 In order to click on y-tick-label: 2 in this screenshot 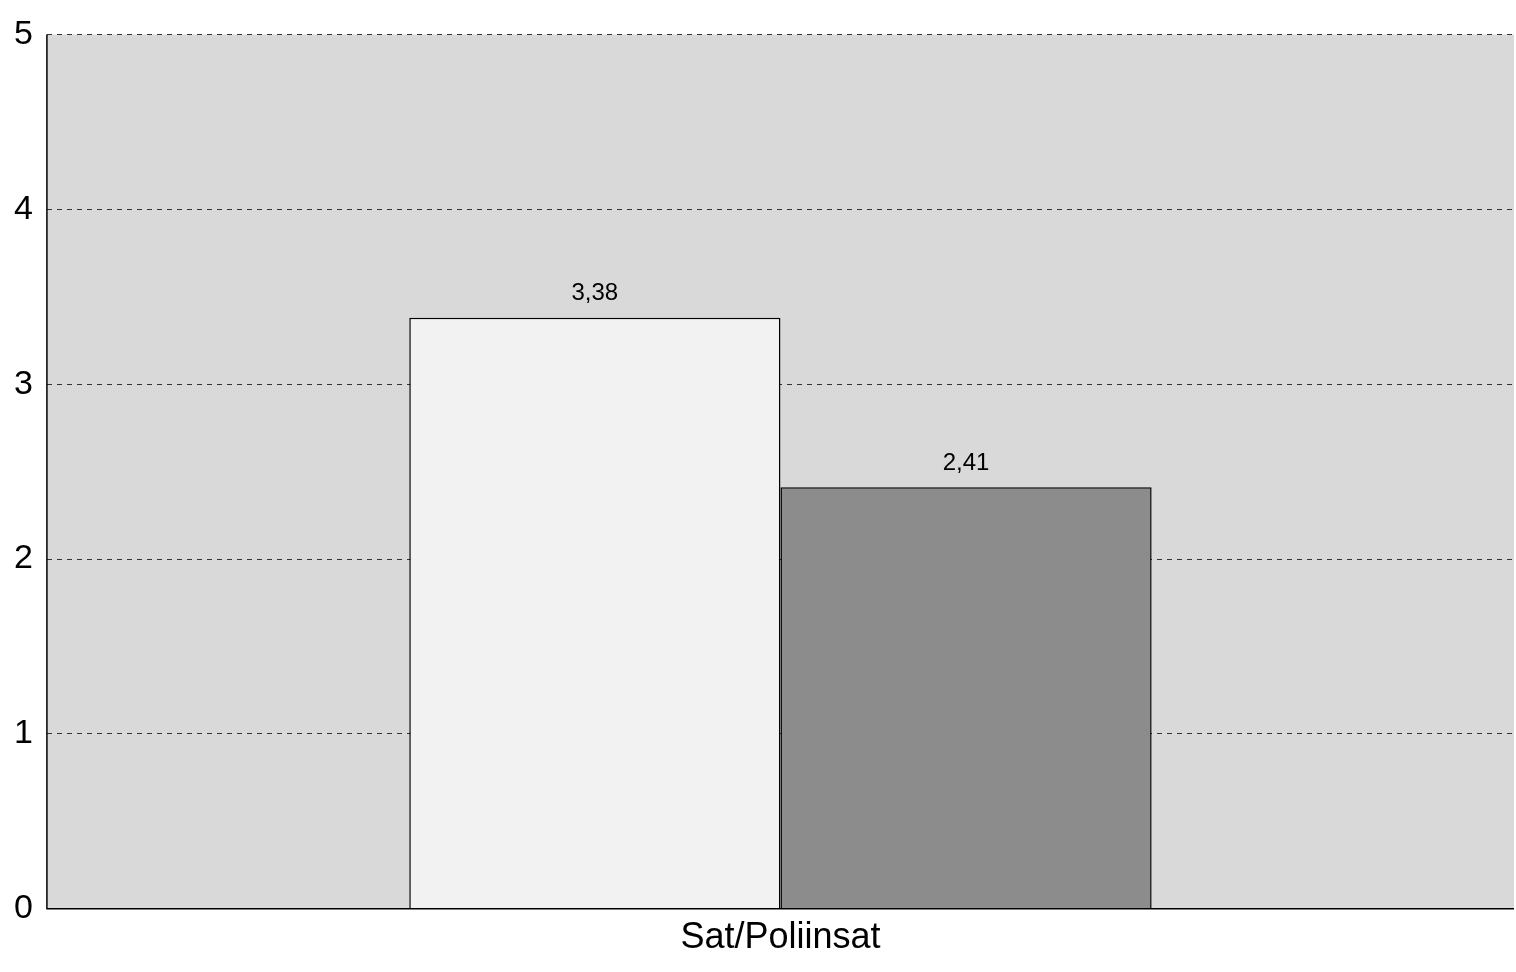, I will do `click(23, 556)`.